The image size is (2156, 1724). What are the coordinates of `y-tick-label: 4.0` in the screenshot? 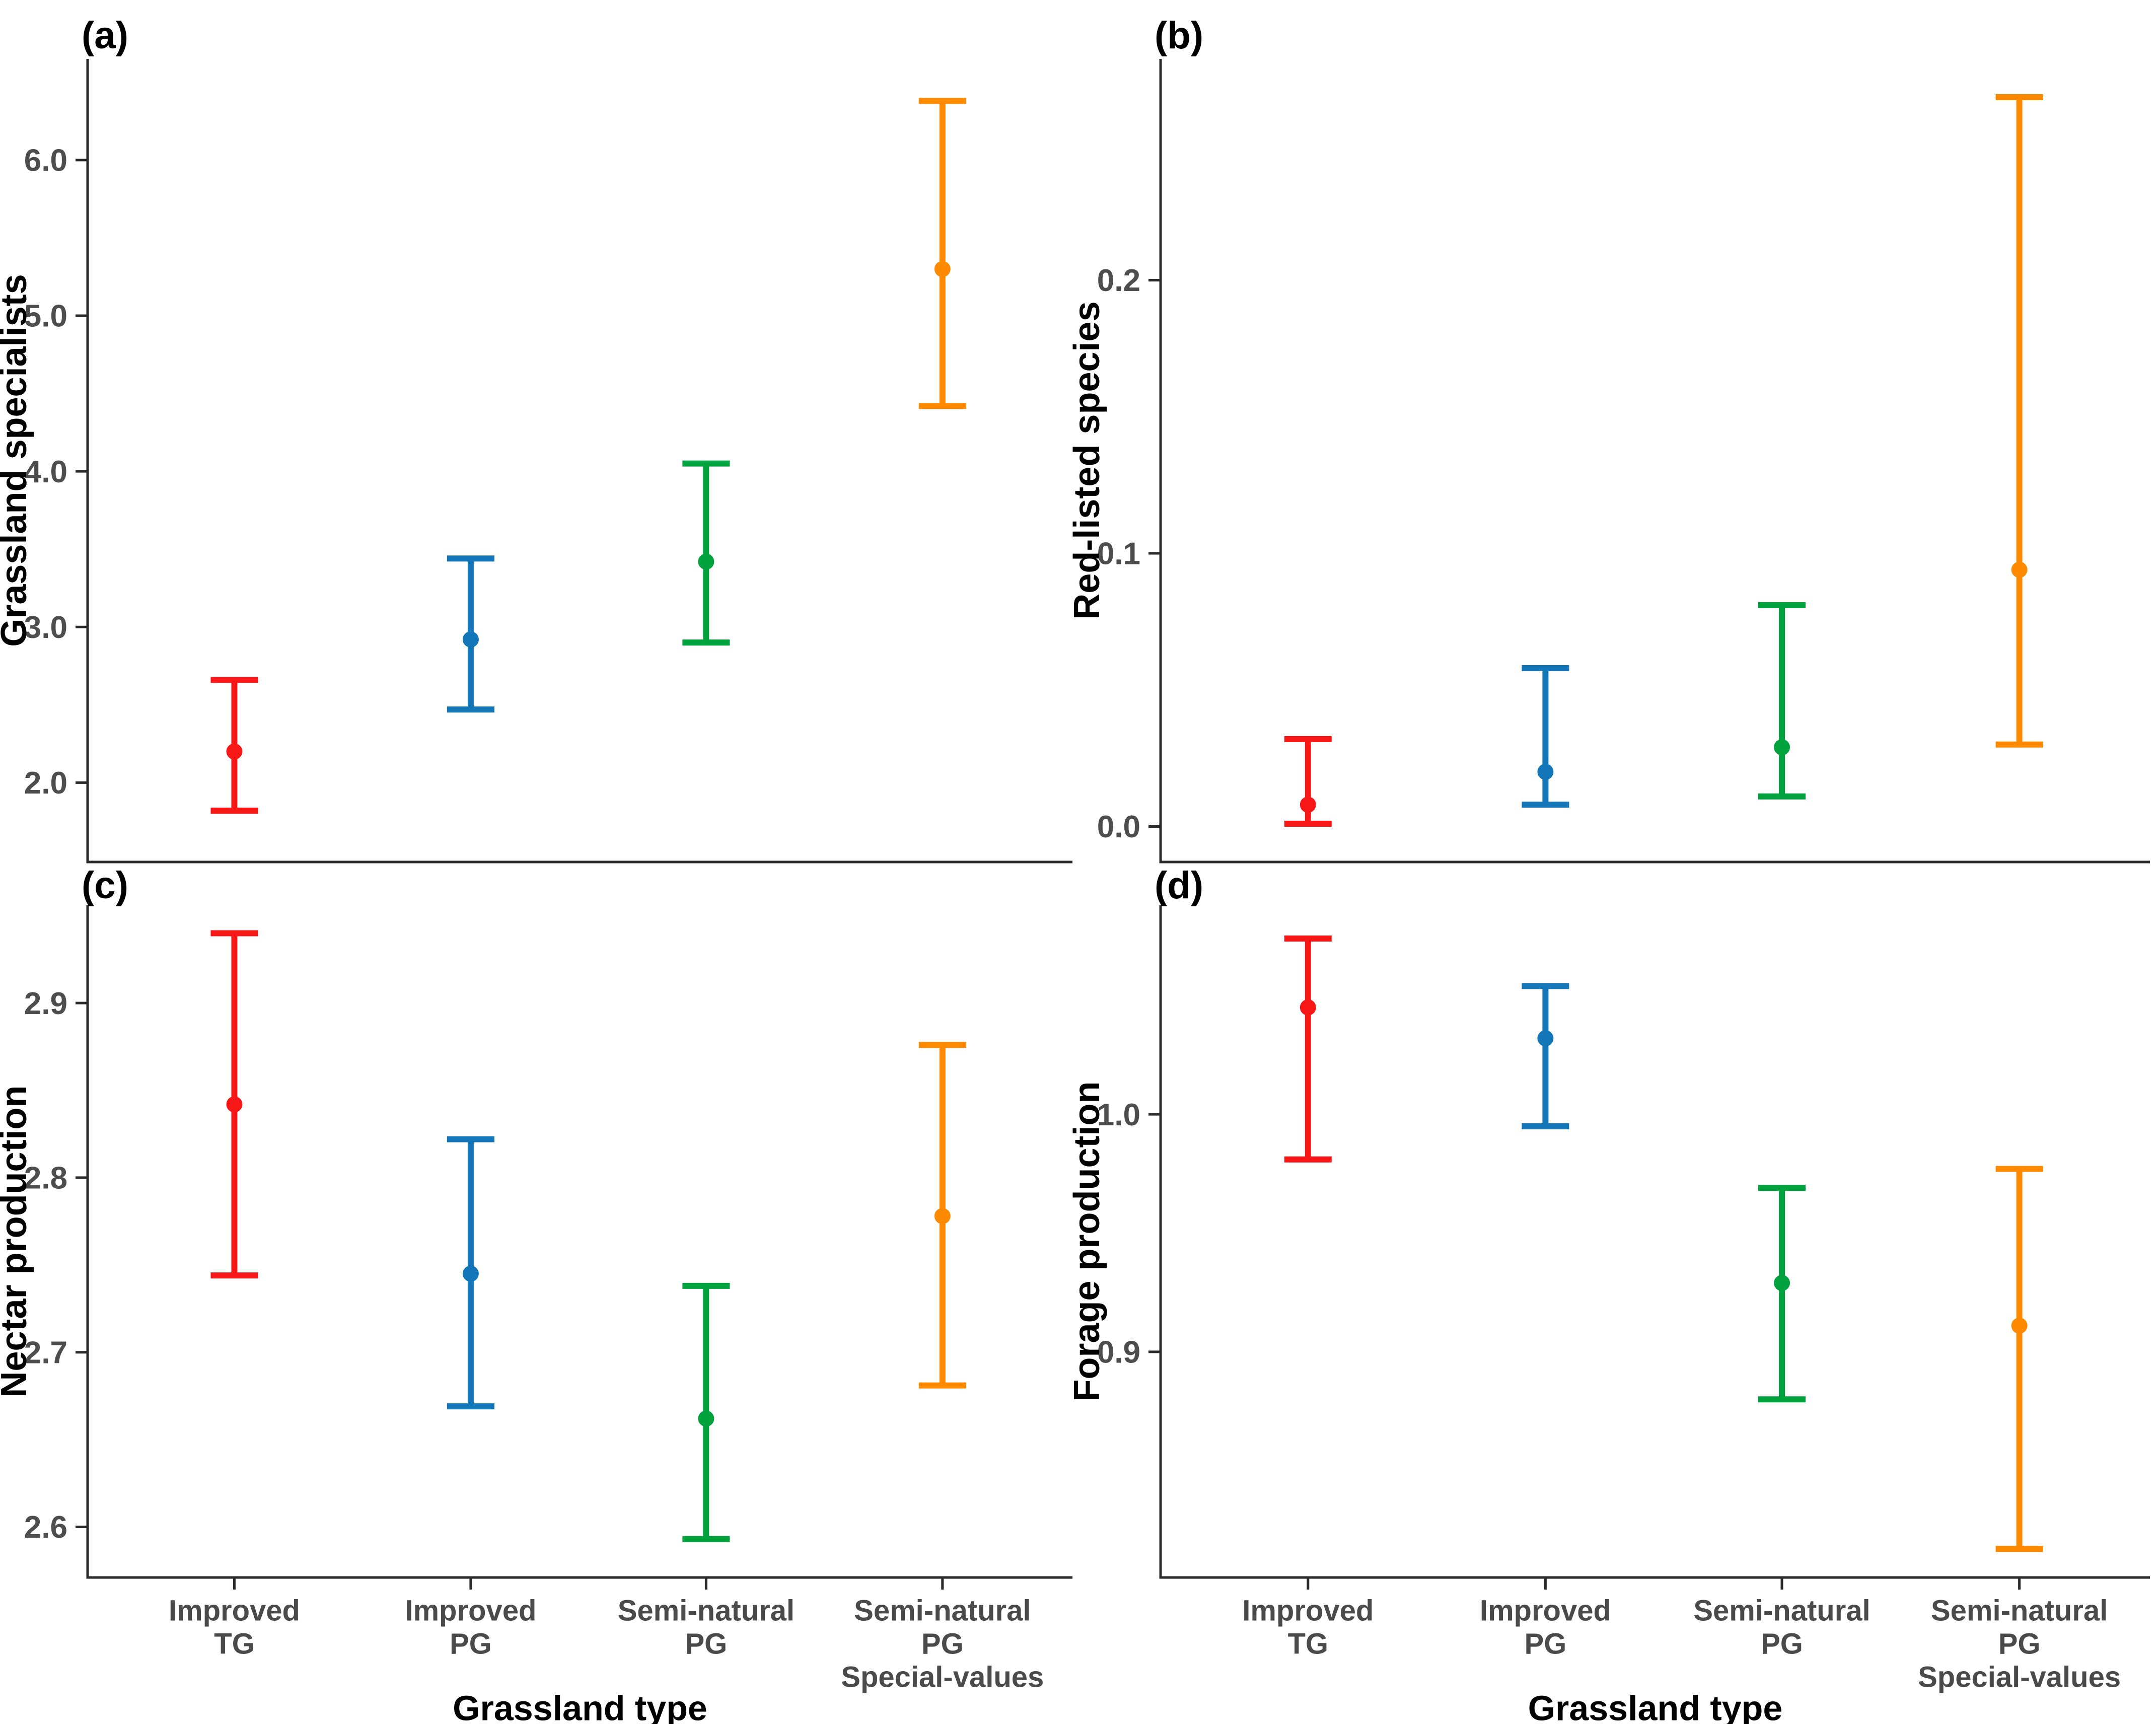 It's located at (45, 472).